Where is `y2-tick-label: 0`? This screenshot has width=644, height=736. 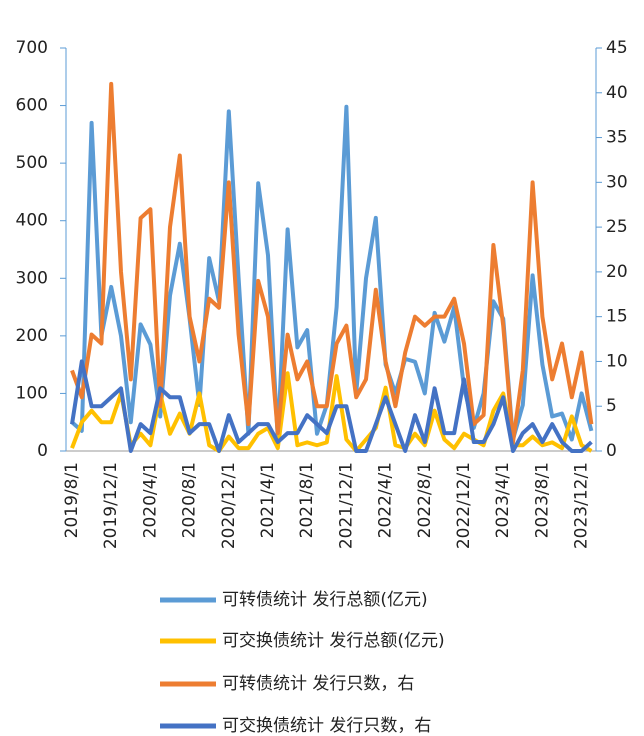
y2-tick-label: 0 is located at coordinates (611, 451).